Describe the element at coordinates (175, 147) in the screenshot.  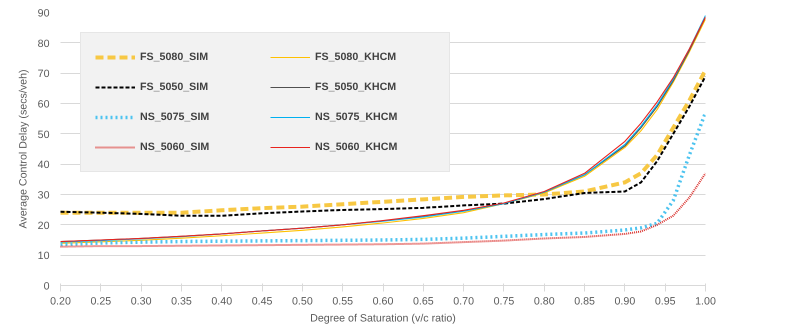
I see `legend-label: NS_5060_SIM` at that location.